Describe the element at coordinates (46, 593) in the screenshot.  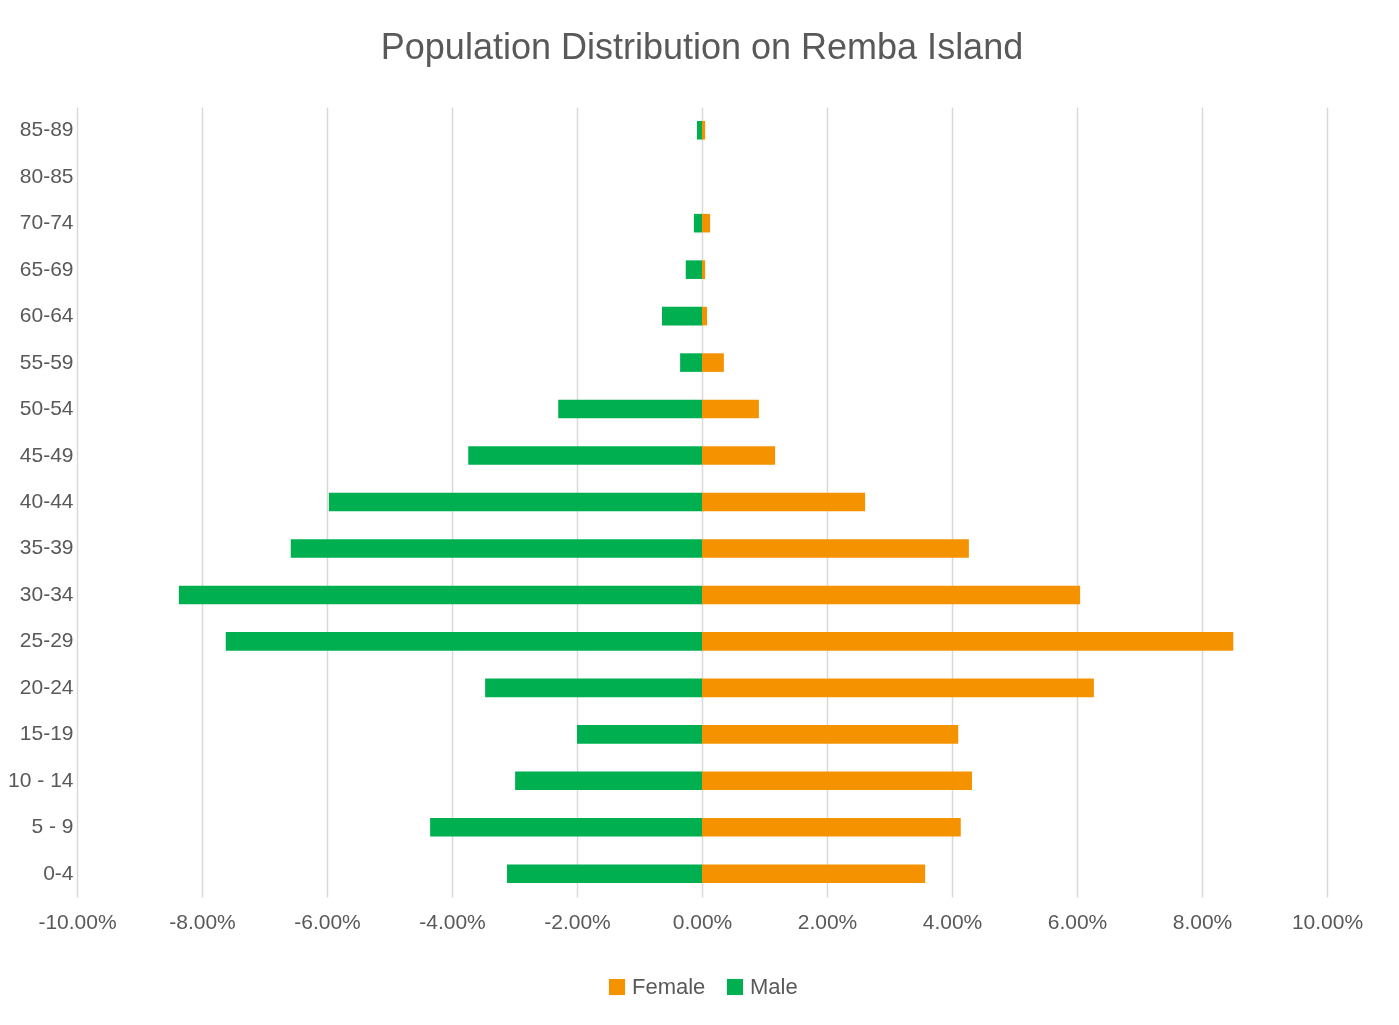
I see `y-tick-label: 30-34` at that location.